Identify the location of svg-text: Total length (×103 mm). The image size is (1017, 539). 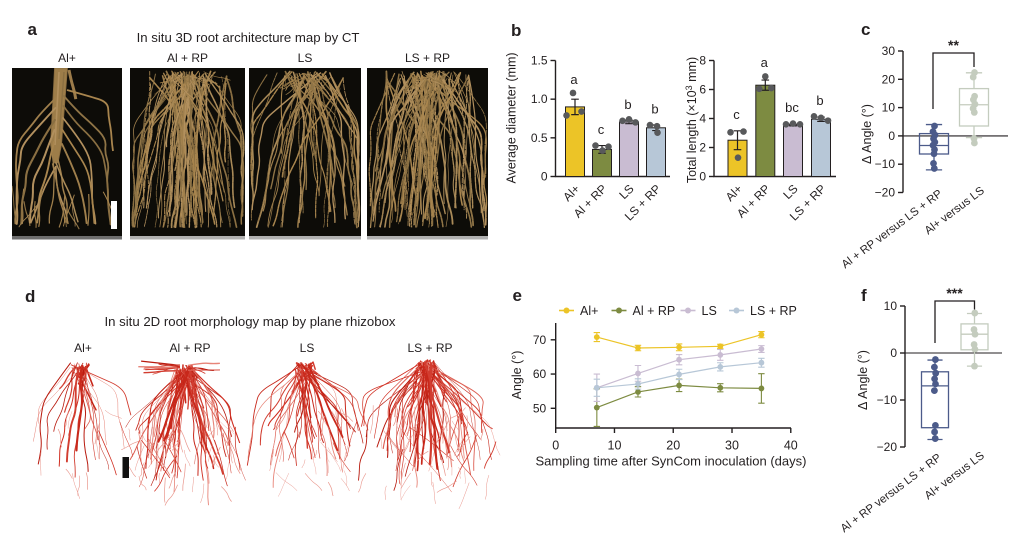
(691, 120).